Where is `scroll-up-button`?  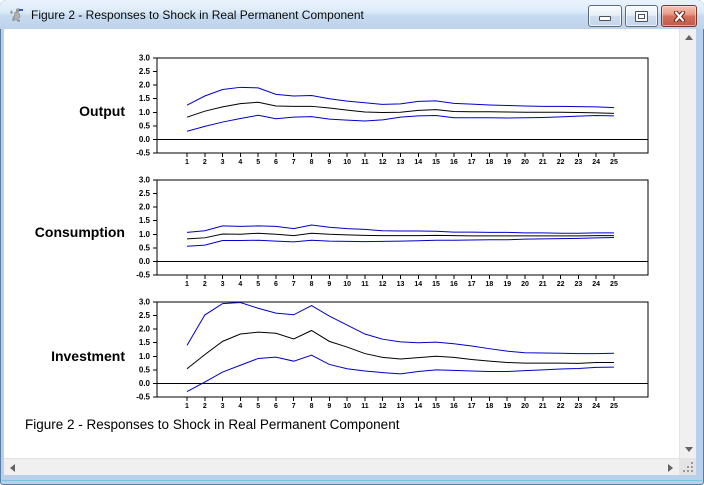 scroll-up-button is located at coordinates (688, 37).